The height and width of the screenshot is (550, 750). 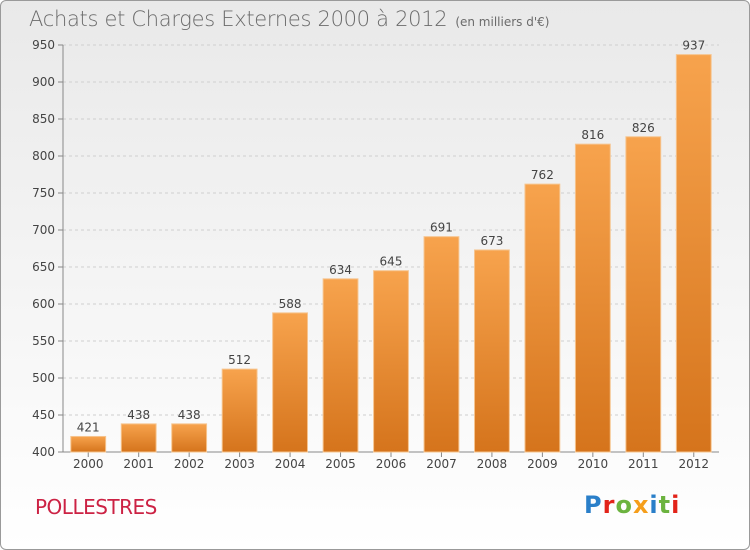 What do you see at coordinates (290, 464) in the screenshot?
I see `x-tick-label: 2004` at bounding box center [290, 464].